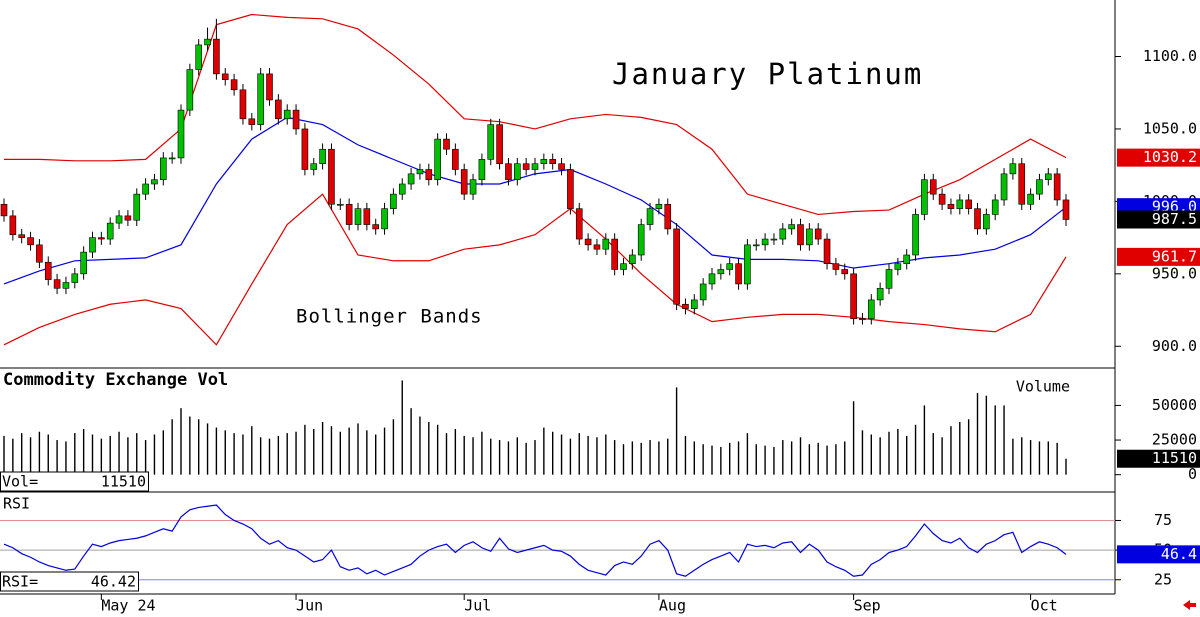 The height and width of the screenshot is (617, 1200). What do you see at coordinates (672, 606) in the screenshot?
I see `x-tick-label: Aug` at bounding box center [672, 606].